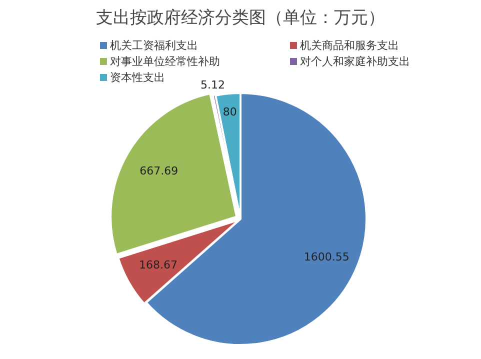 This screenshot has width=481, height=359. Describe the element at coordinates (158, 265) in the screenshot. I see `data-label: 168.67` at that location.